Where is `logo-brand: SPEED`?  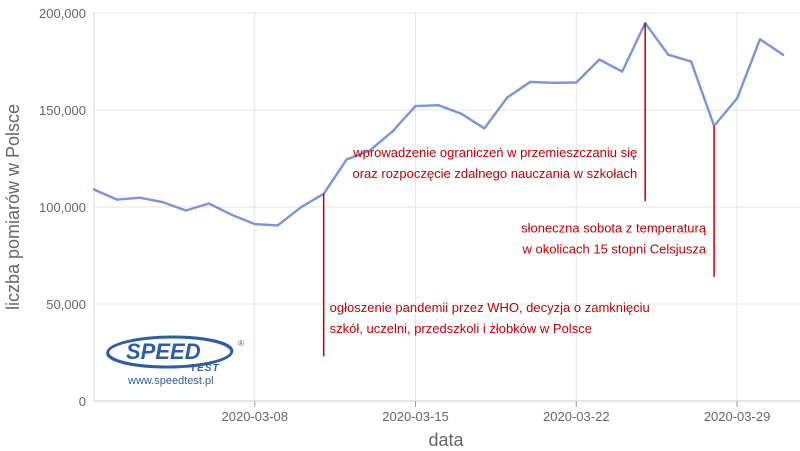 logo-brand: SPEED is located at coordinates (163, 351).